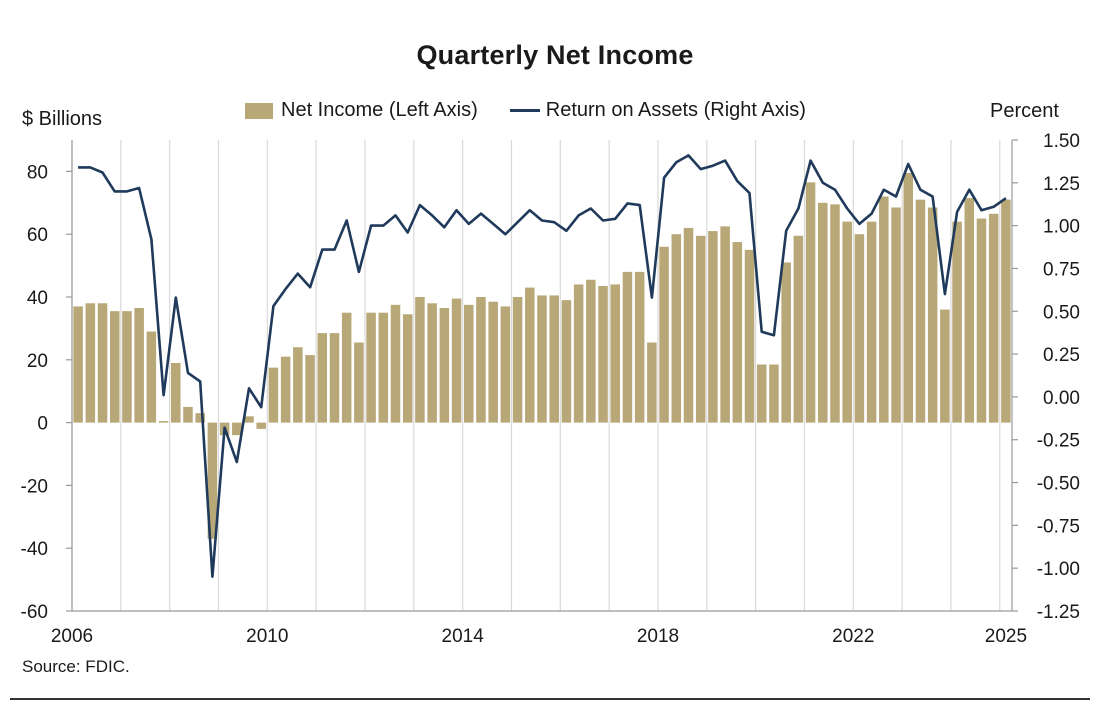 This screenshot has height=726, width=1120. Describe the element at coordinates (675, 110) in the screenshot. I see `legend-label-roa: Return on Assets (Right Axis)` at that location.